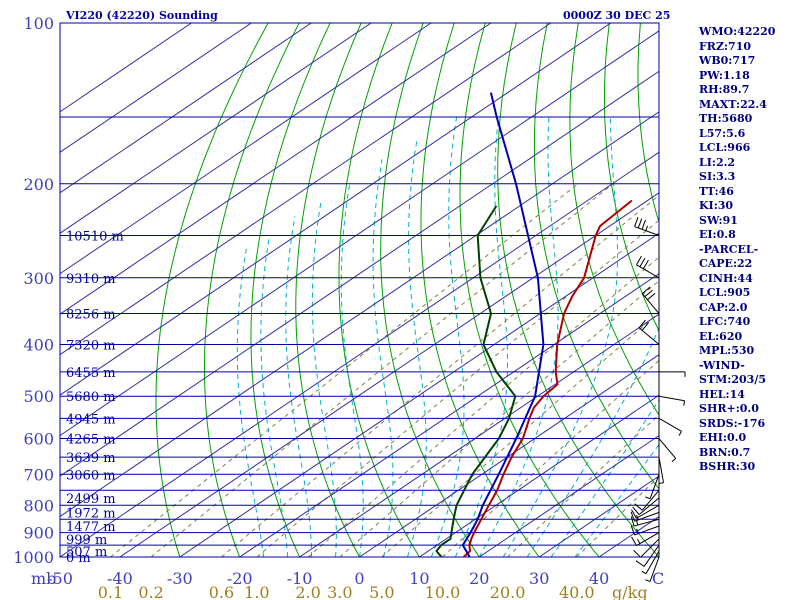 This screenshot has height=600, width=800. I want to click on mixing-ratio-tick-label: 5.0, so click(381, 591).